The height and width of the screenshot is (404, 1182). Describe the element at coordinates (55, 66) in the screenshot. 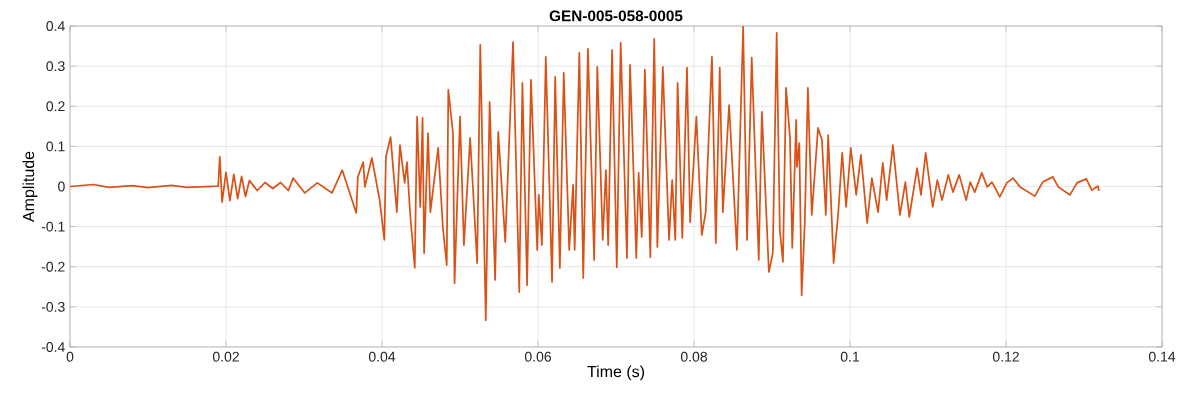

I see `y-tick-label: 0.3` at that location.